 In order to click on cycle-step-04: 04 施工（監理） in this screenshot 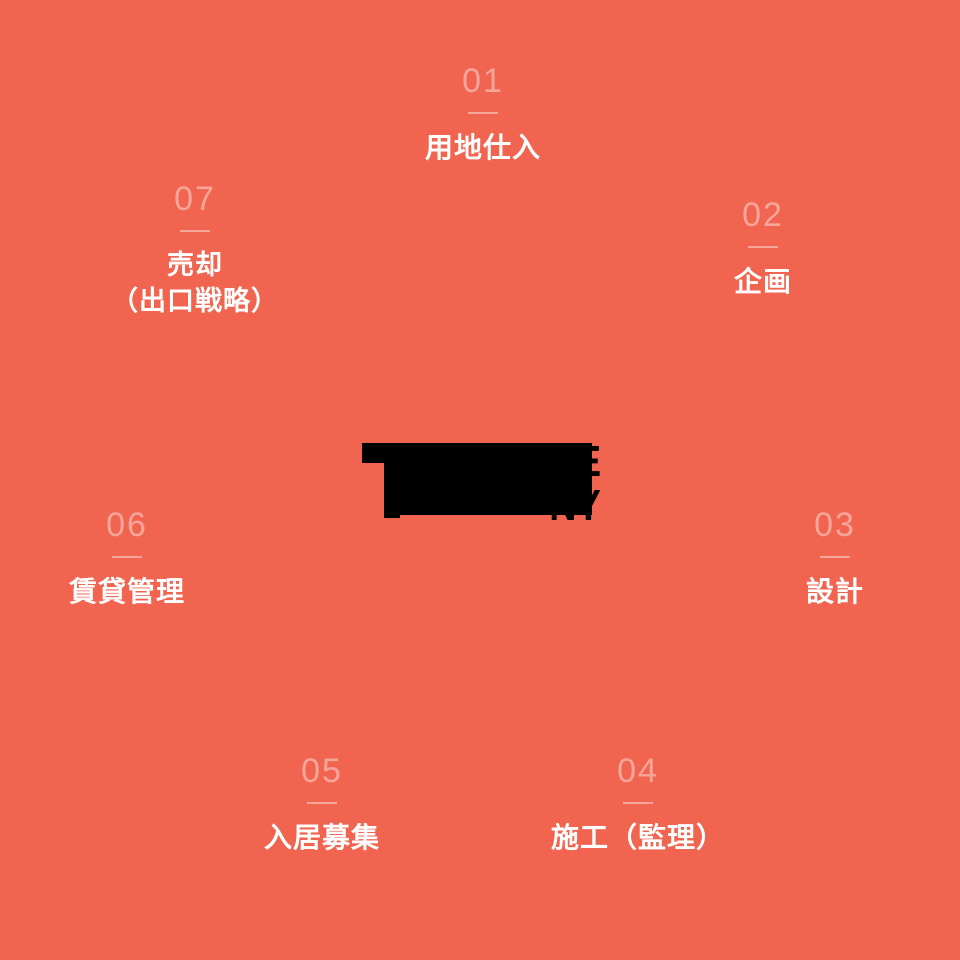, I will do `click(638, 805)`.